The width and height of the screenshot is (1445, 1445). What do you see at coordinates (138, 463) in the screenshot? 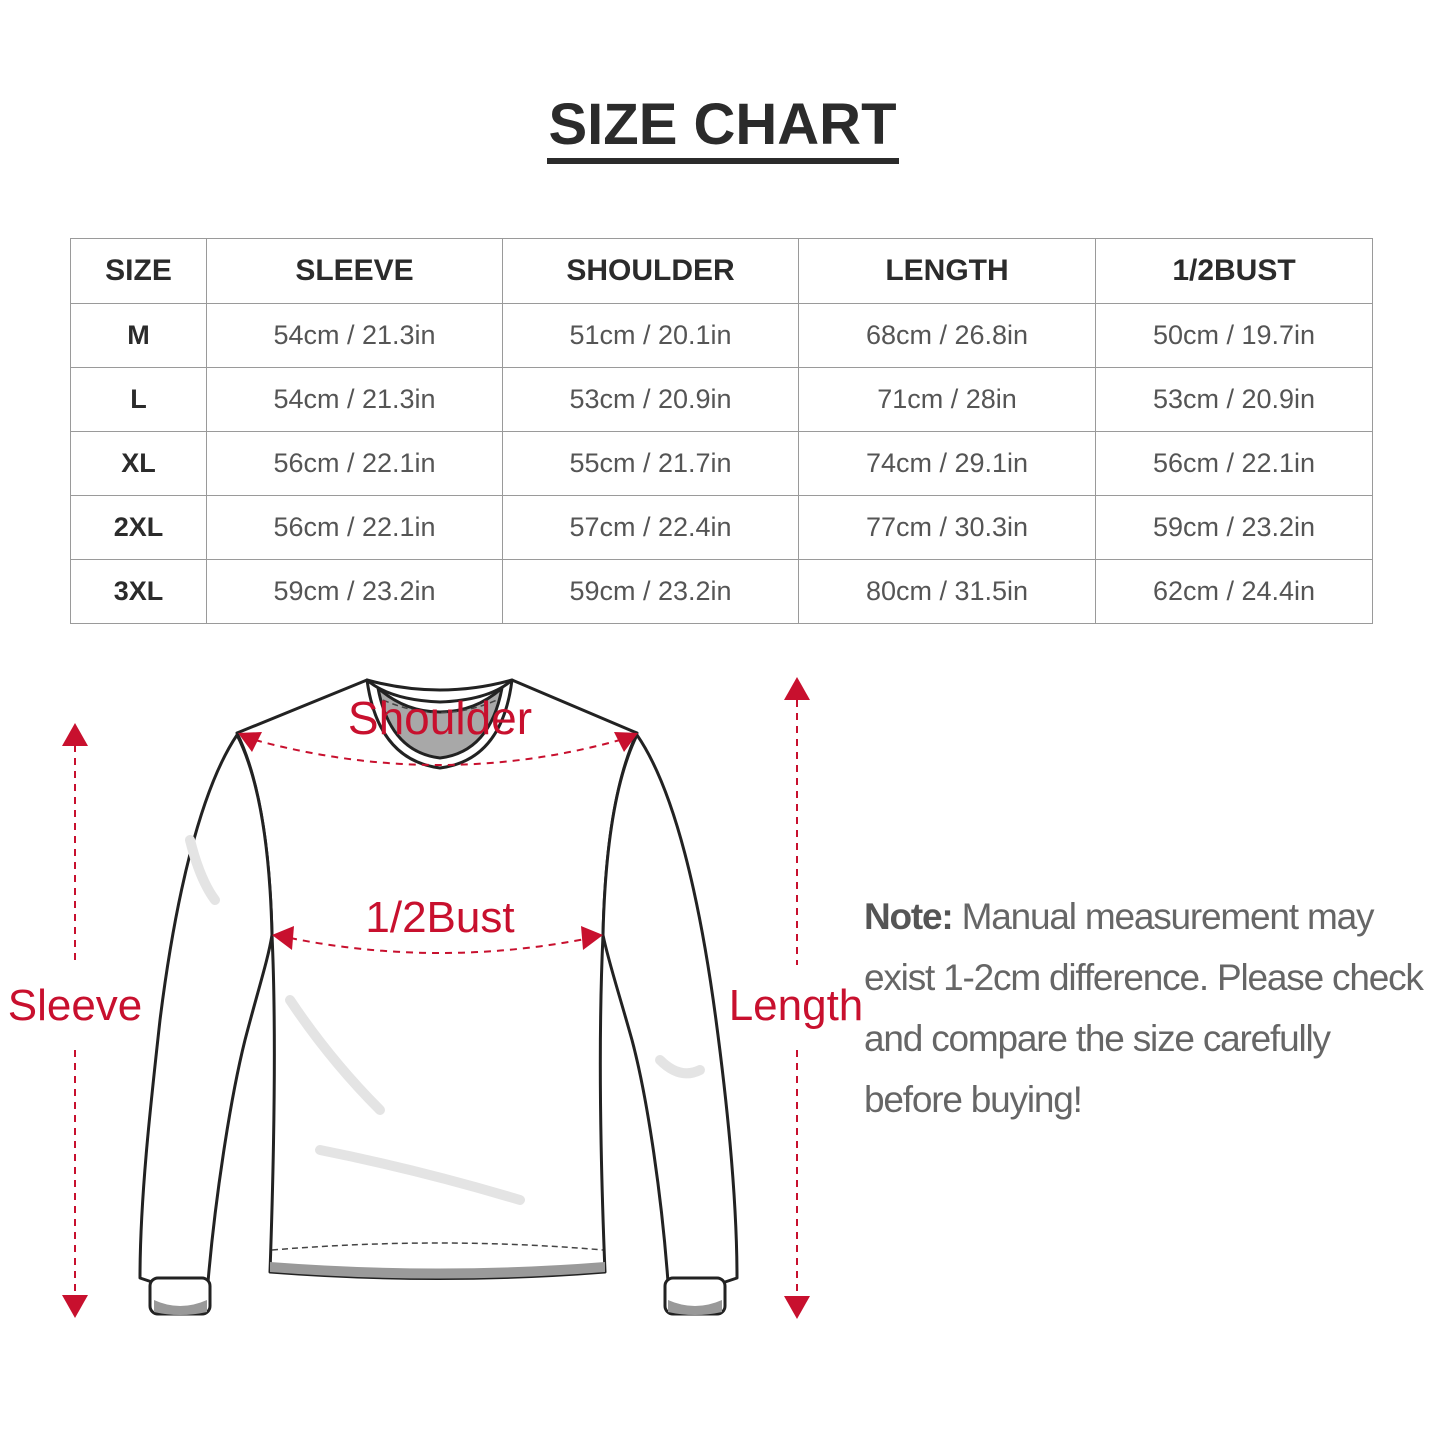
I see `size-cell: XL` at bounding box center [138, 463].